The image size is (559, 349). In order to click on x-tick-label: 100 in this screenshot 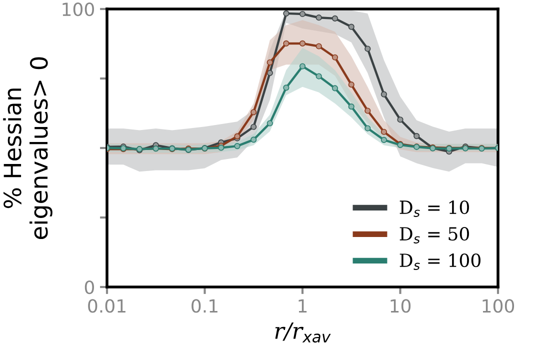, I will do `click(498, 306)`.